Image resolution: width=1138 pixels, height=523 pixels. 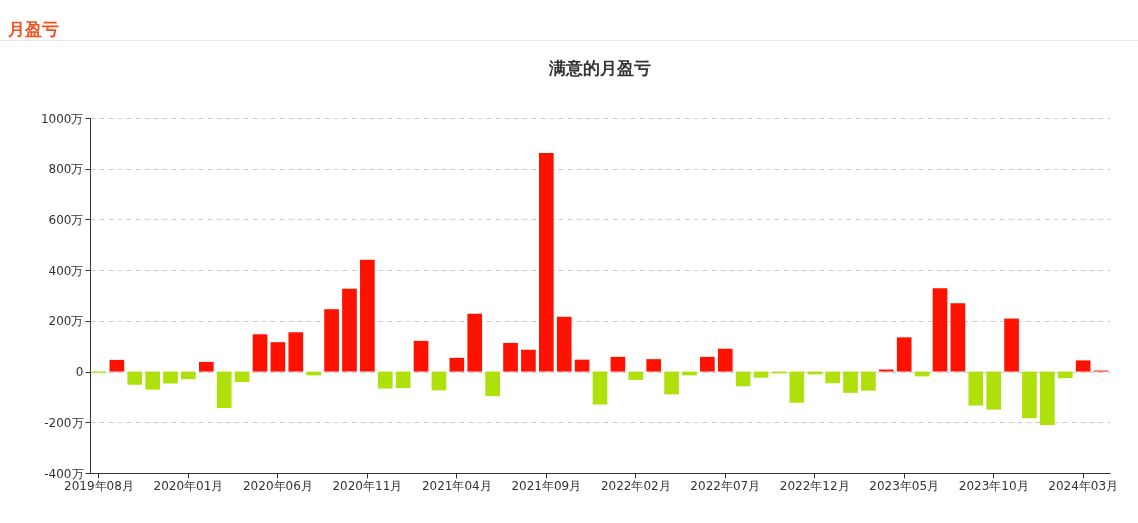 I want to click on y-tick-label: -400万, so click(x=64, y=473).